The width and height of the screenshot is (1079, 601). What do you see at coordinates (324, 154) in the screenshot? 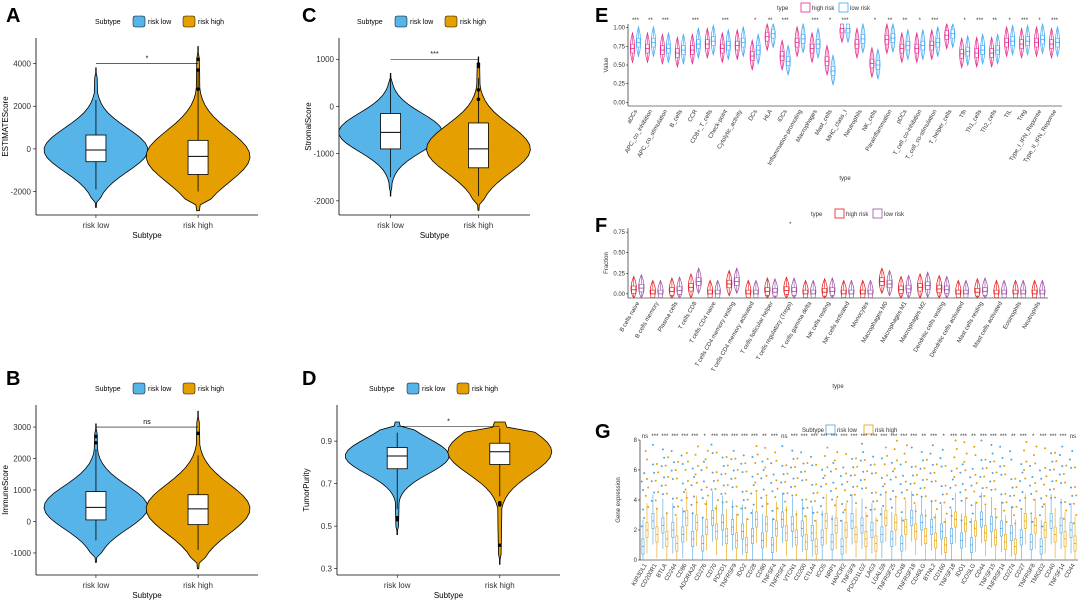
I see `y-tick-label: -1000` at bounding box center [324, 154].